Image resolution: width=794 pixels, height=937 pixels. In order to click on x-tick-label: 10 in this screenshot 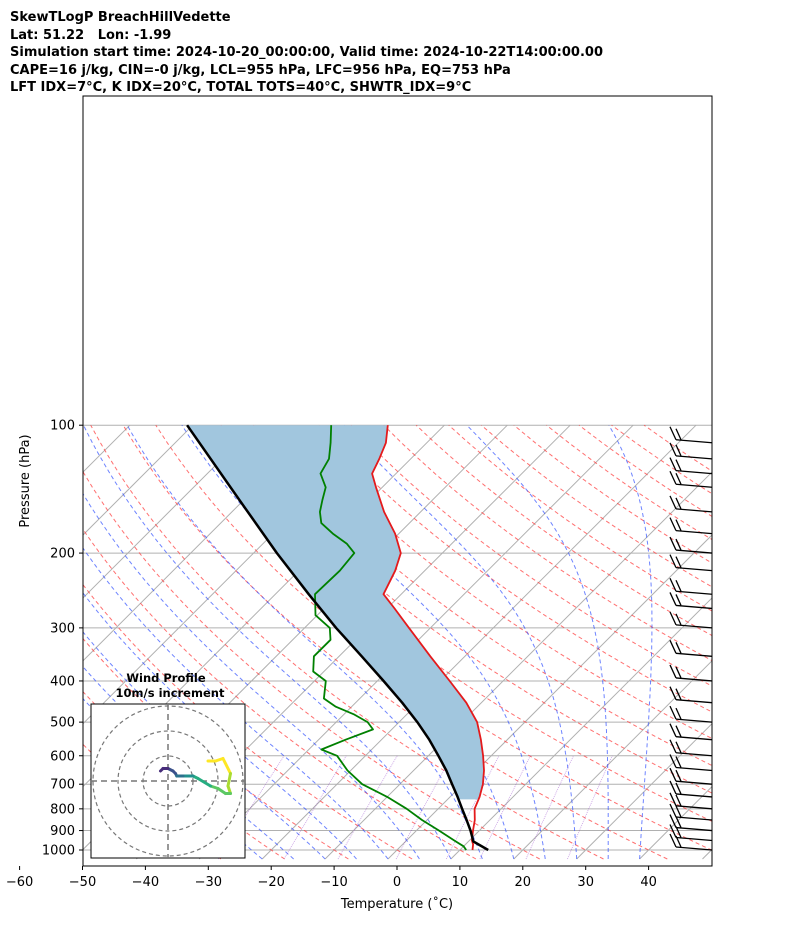, I will do `click(460, 882)`.